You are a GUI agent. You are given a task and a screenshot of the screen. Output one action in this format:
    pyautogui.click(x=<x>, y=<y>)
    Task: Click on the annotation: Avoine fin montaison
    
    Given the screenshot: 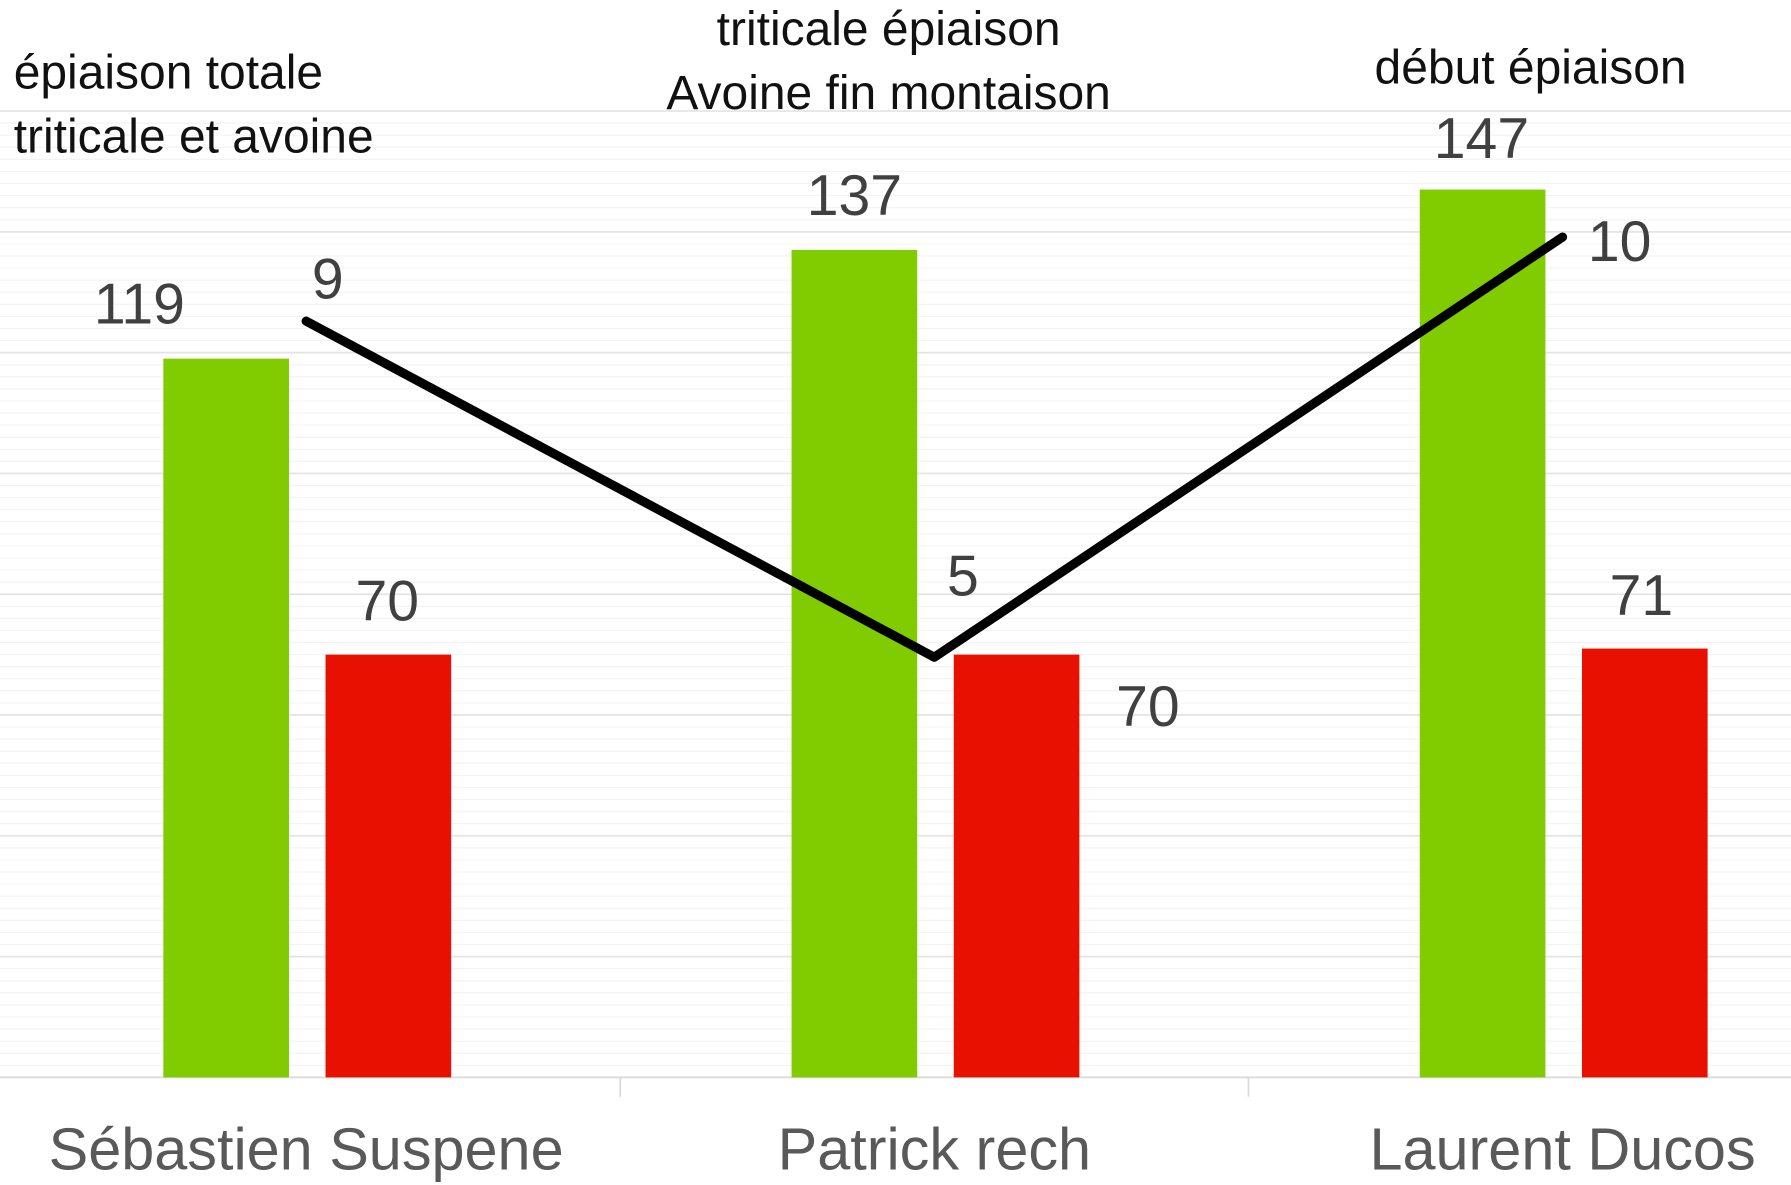 What is the action you would take?
    pyautogui.click(x=888, y=93)
    